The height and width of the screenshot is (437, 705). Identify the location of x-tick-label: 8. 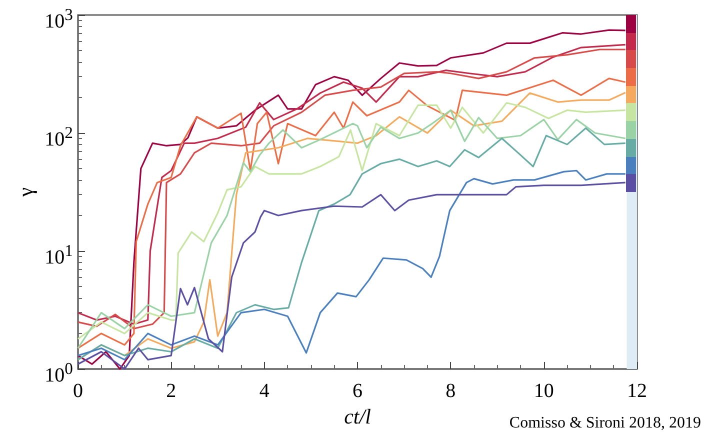
(451, 391).